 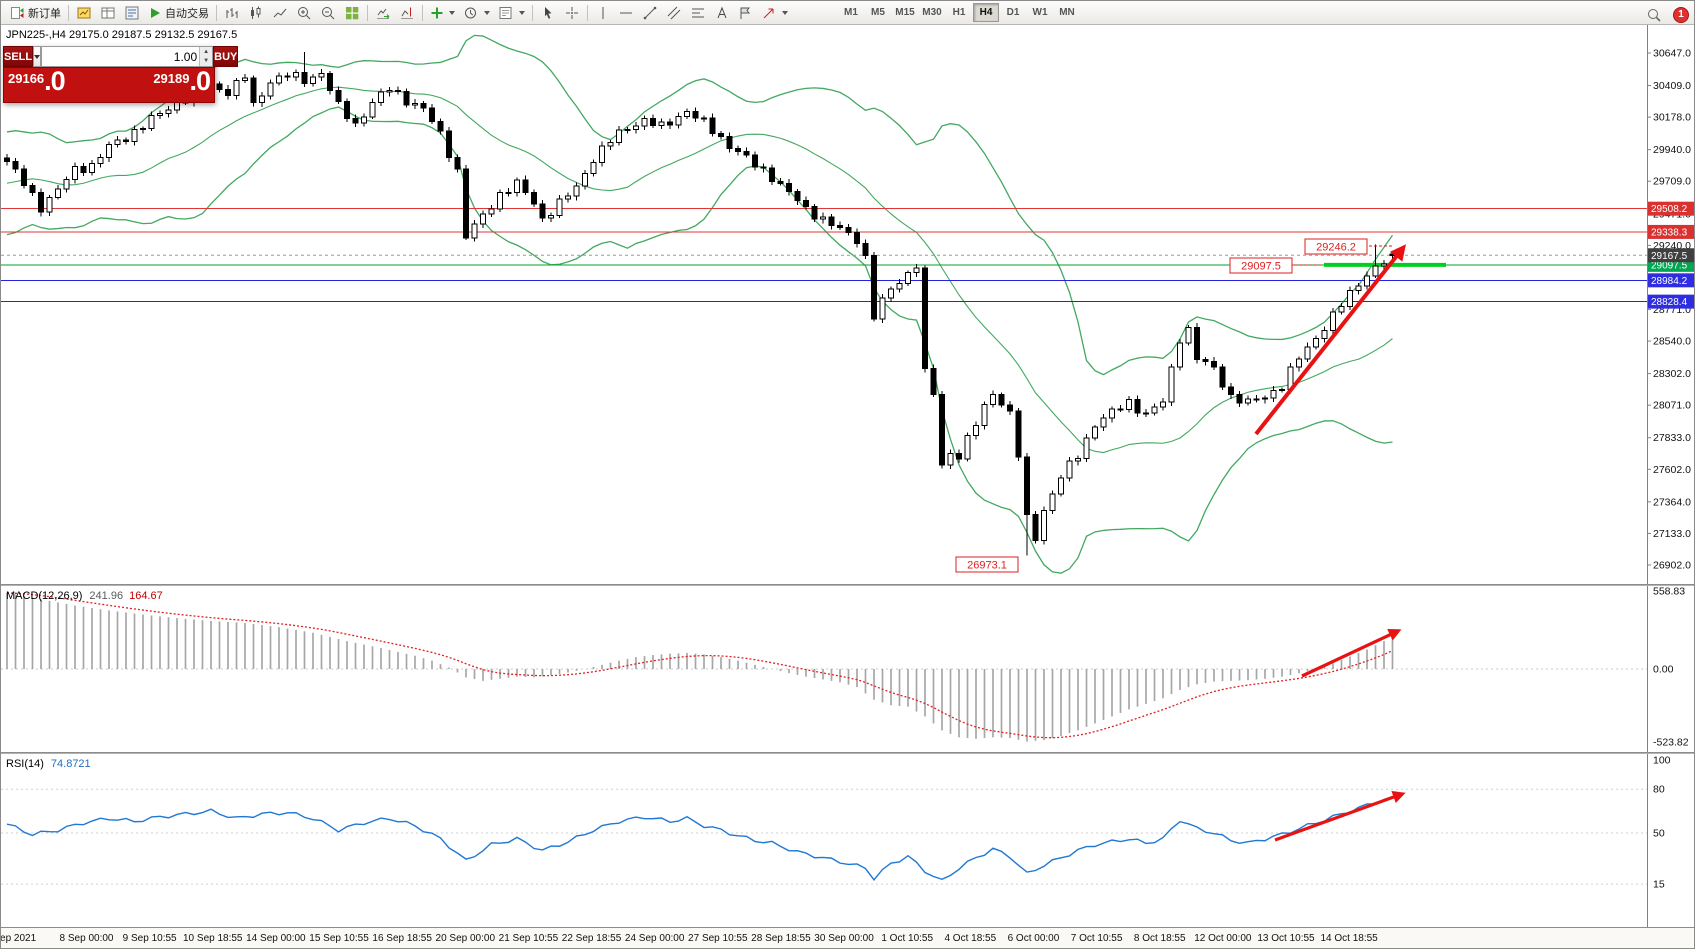 I want to click on candlestick-chart-button, so click(x=256, y=12).